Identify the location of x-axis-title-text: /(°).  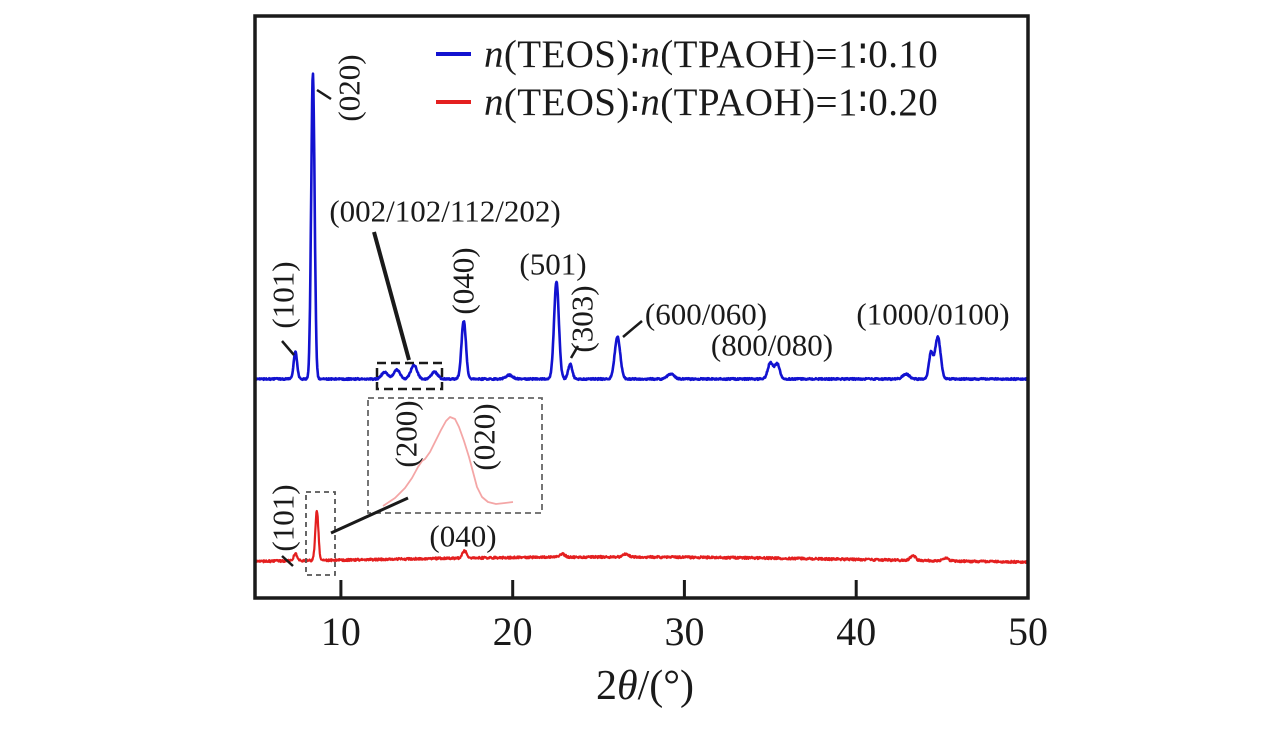
(666, 686).